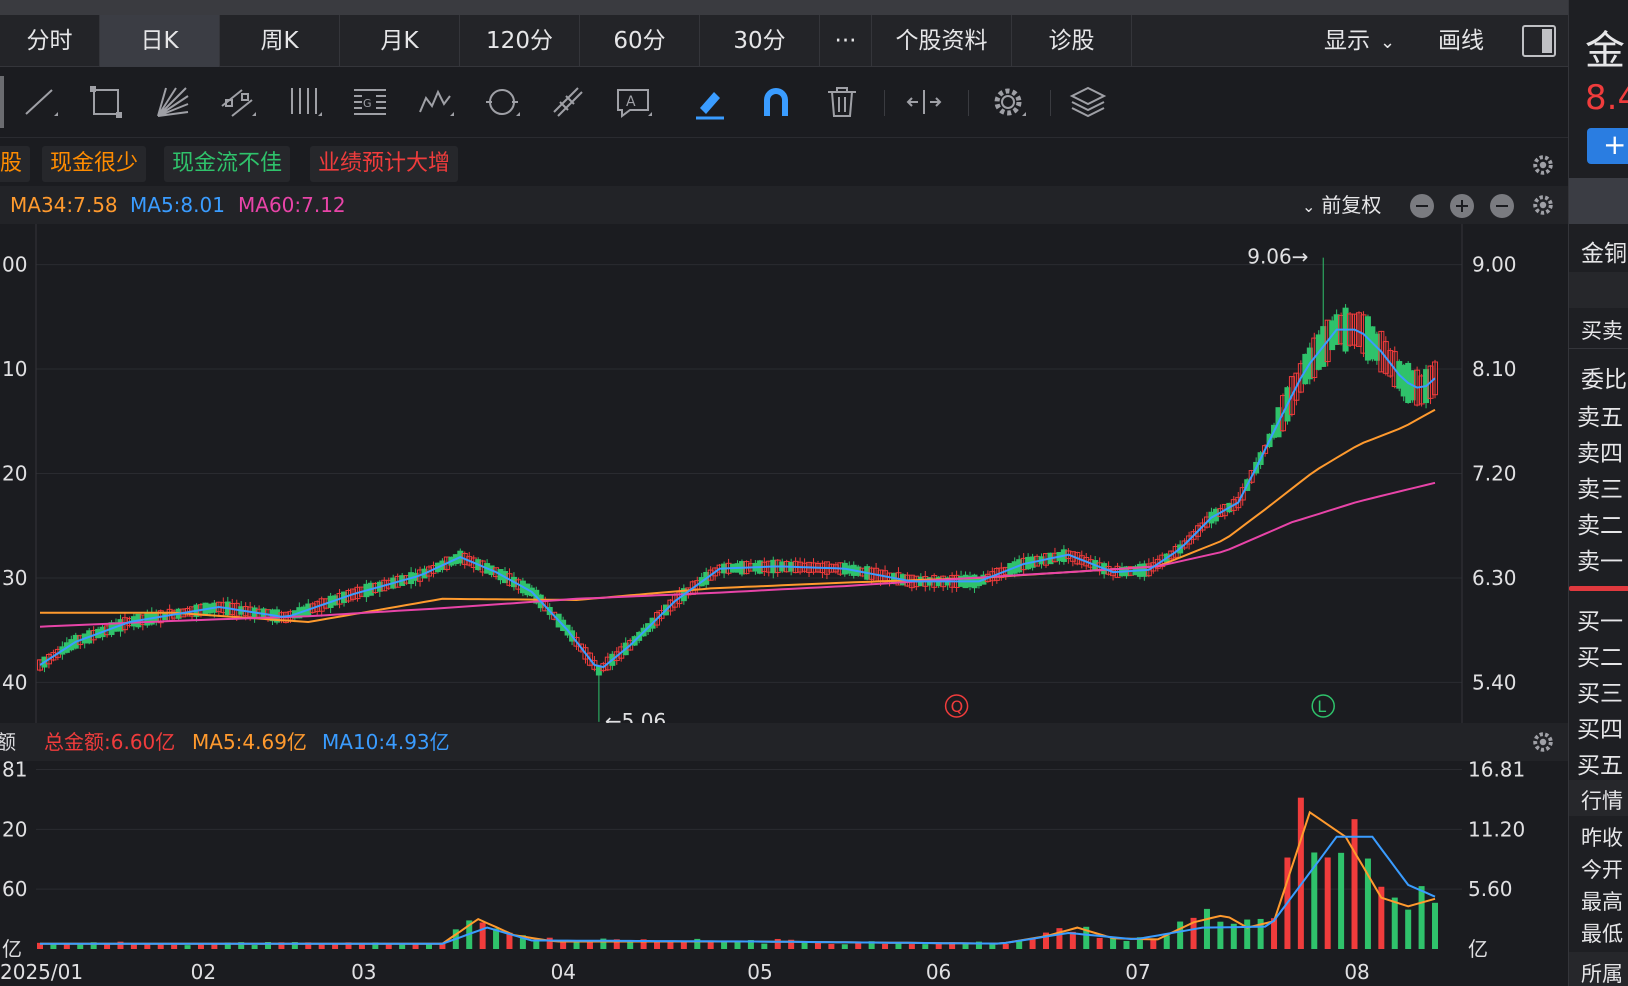 The height and width of the screenshot is (986, 1628). What do you see at coordinates (1502, 206) in the screenshot?
I see `remove-indicator-icon` at bounding box center [1502, 206].